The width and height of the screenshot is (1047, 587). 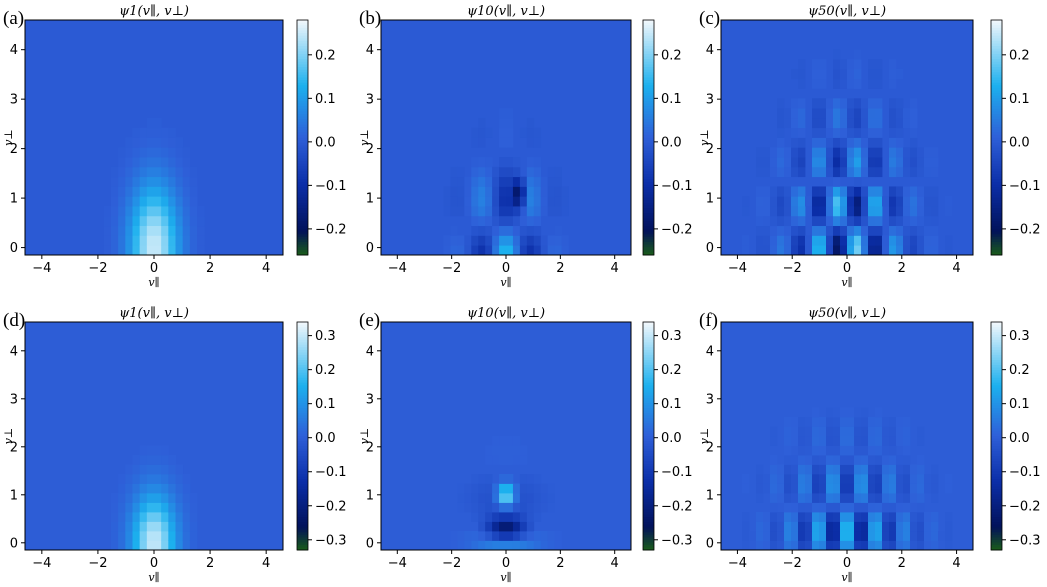 I want to click on colorbar: 0.20.10.0−0.1−0.2, so click(x=667, y=137).